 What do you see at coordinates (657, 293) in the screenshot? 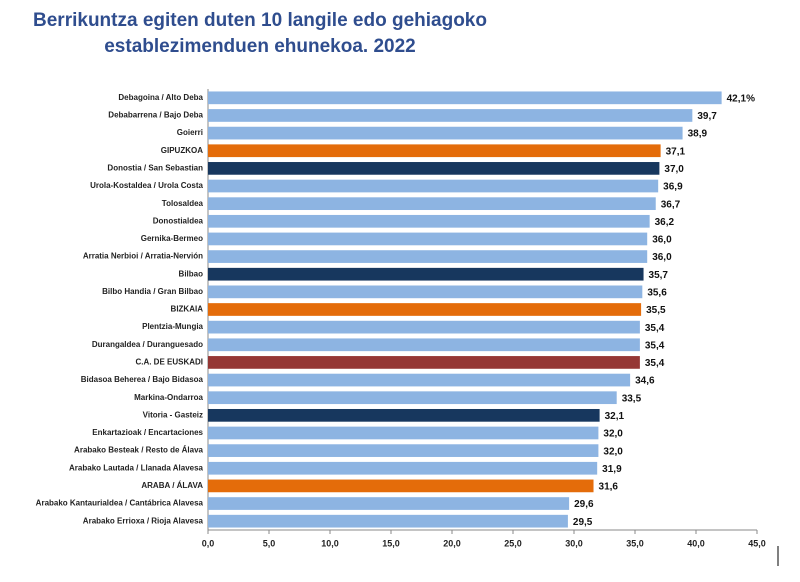
I see `value-label: 35,6` at bounding box center [657, 293].